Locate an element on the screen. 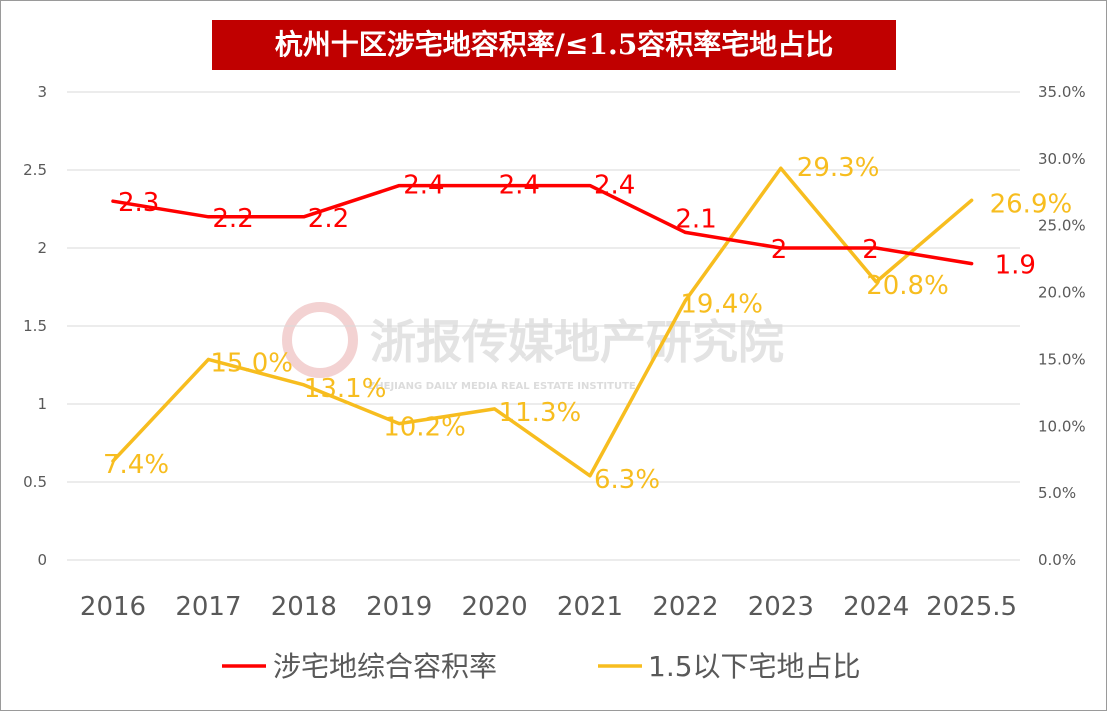 The width and height of the screenshot is (1107, 711). y-left-tick-label: 3 is located at coordinates (42, 92).